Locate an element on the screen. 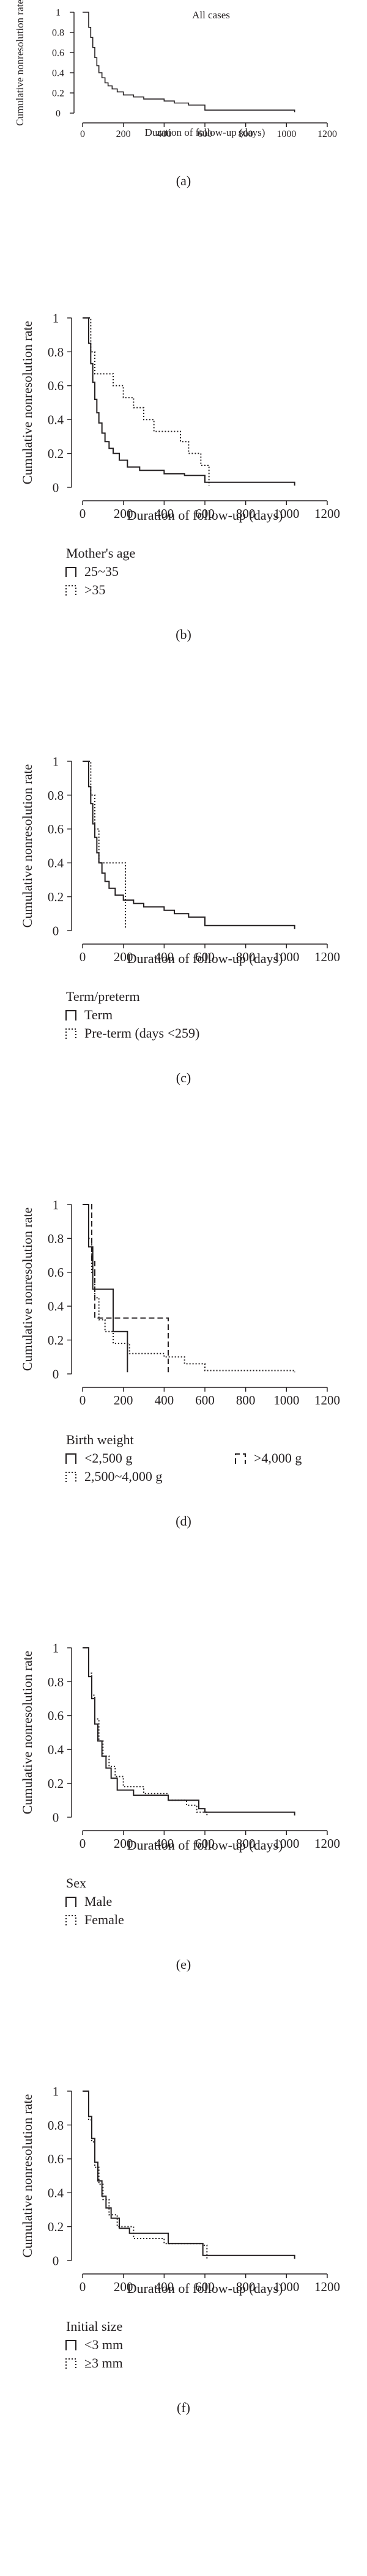 Image resolution: width=367 pixels, height=2576 pixels. legend-label: Pre-term (days <259) is located at coordinates (141, 1033).